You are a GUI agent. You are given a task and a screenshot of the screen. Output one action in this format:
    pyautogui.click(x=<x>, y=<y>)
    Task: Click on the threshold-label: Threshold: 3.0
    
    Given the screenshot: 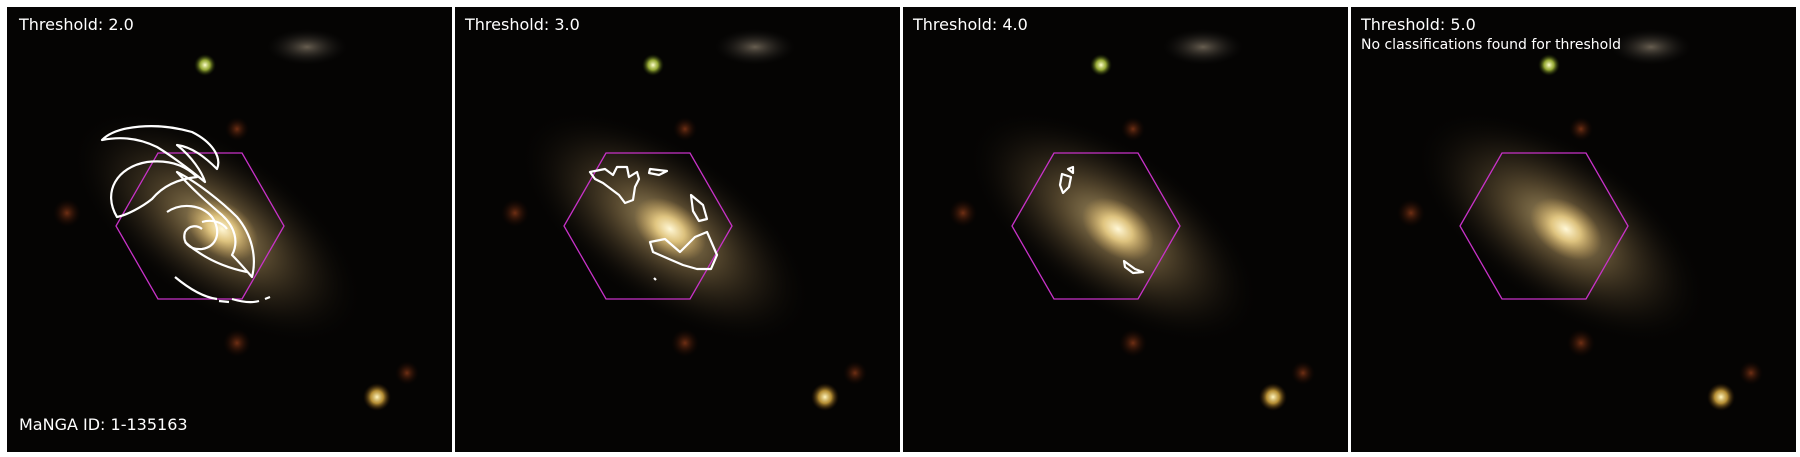 What is the action you would take?
    pyautogui.click(x=522, y=24)
    